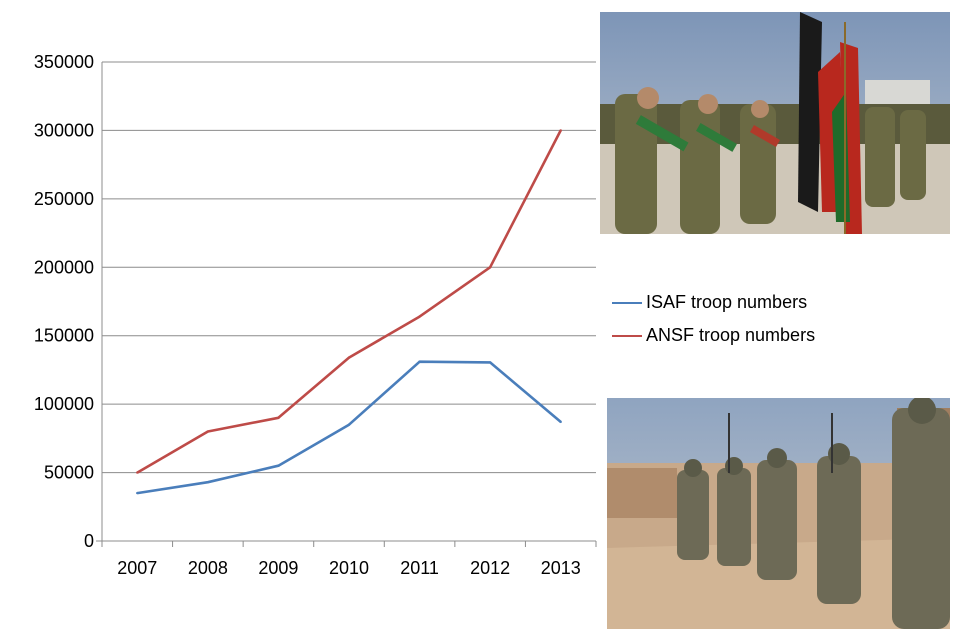  Describe the element at coordinates (778, 513) in the screenshot. I see `soldiers-patrol-photo` at that location.